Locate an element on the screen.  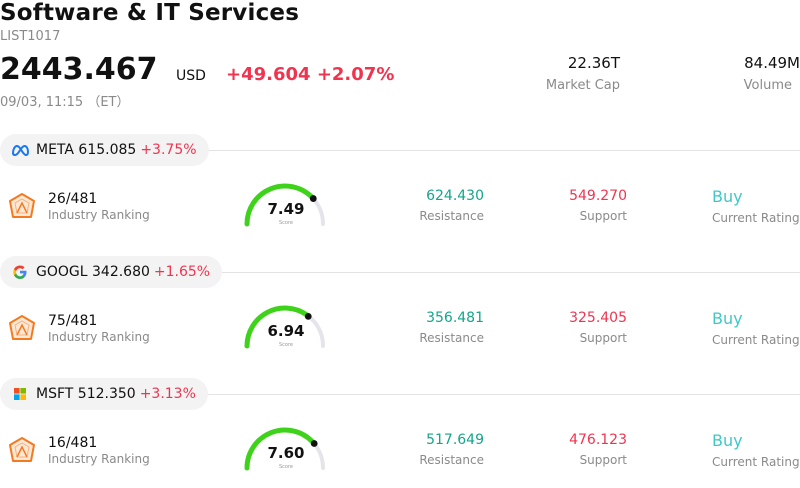
stock-change-percent: +3.13% is located at coordinates (167, 394).